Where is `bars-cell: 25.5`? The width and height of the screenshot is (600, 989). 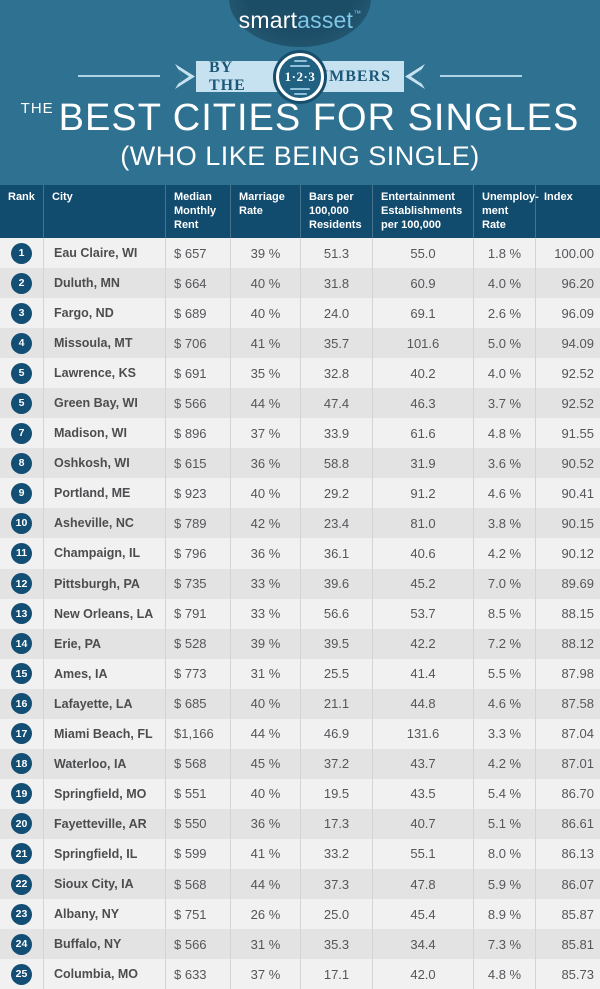 bars-cell: 25.5 is located at coordinates (336, 673).